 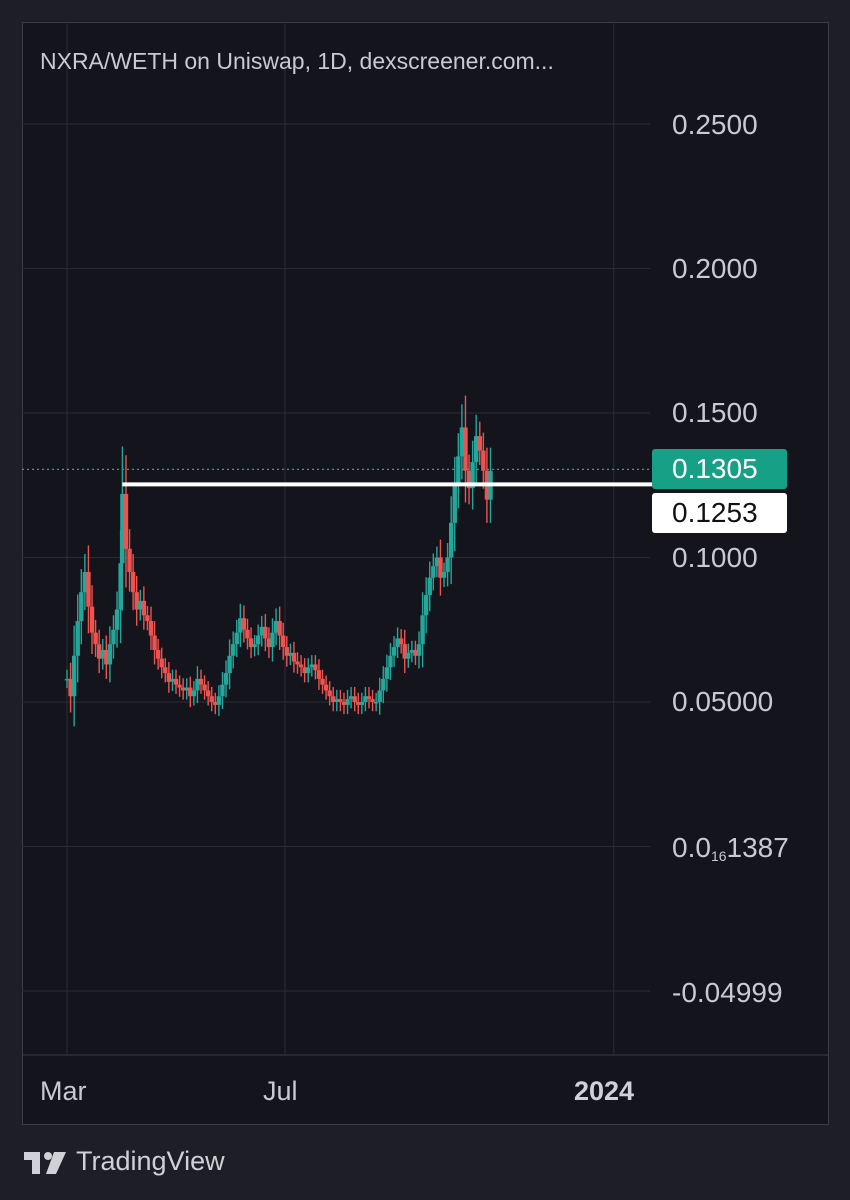 What do you see at coordinates (719, 513) in the screenshot?
I see `horizontal-level-tag: 0.1253` at bounding box center [719, 513].